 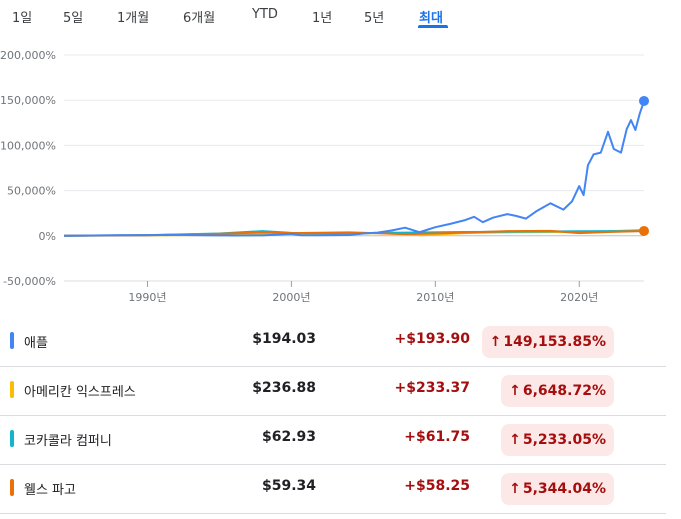 What do you see at coordinates (291, 297) in the screenshot?
I see `x-tick-label: 2000년` at bounding box center [291, 297].